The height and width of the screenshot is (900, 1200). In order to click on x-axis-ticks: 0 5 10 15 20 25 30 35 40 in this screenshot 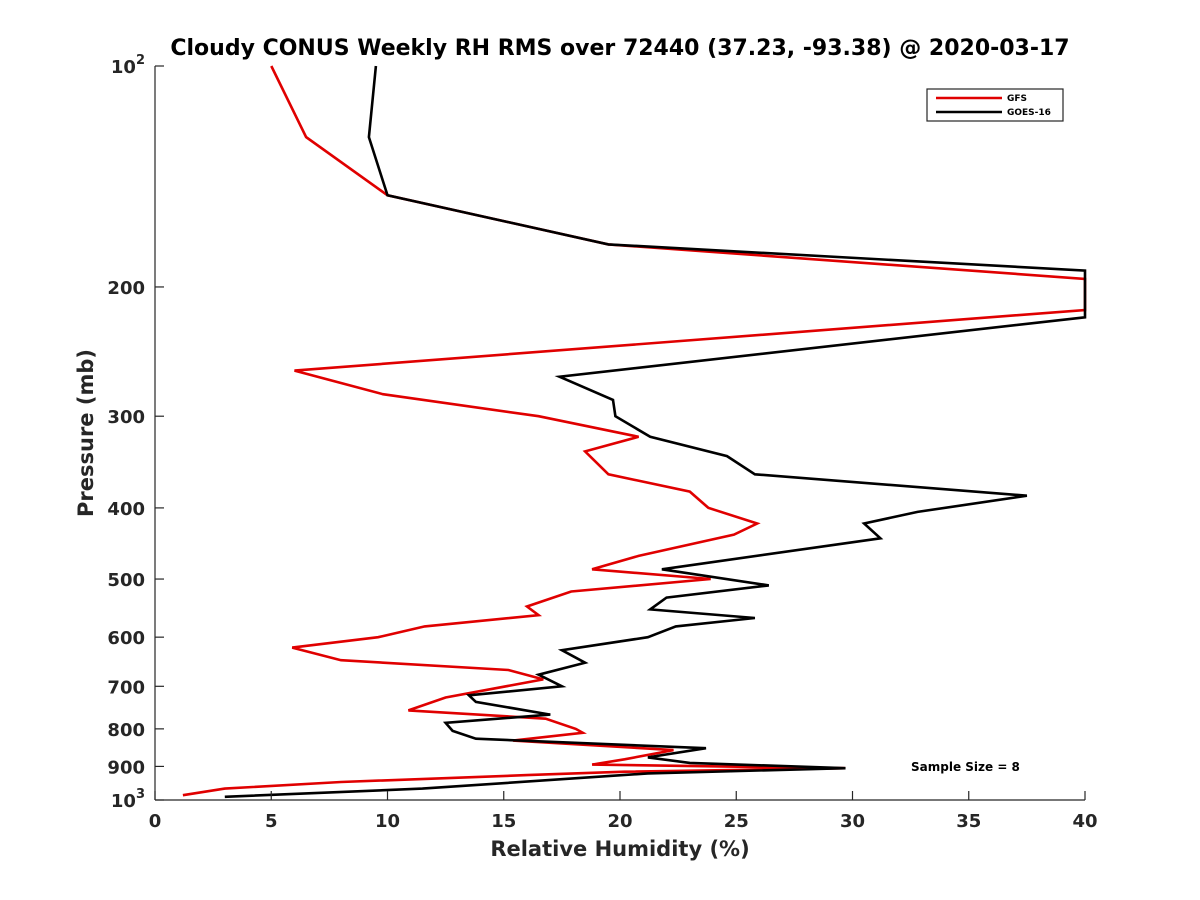, I will do `click(623, 811)`.